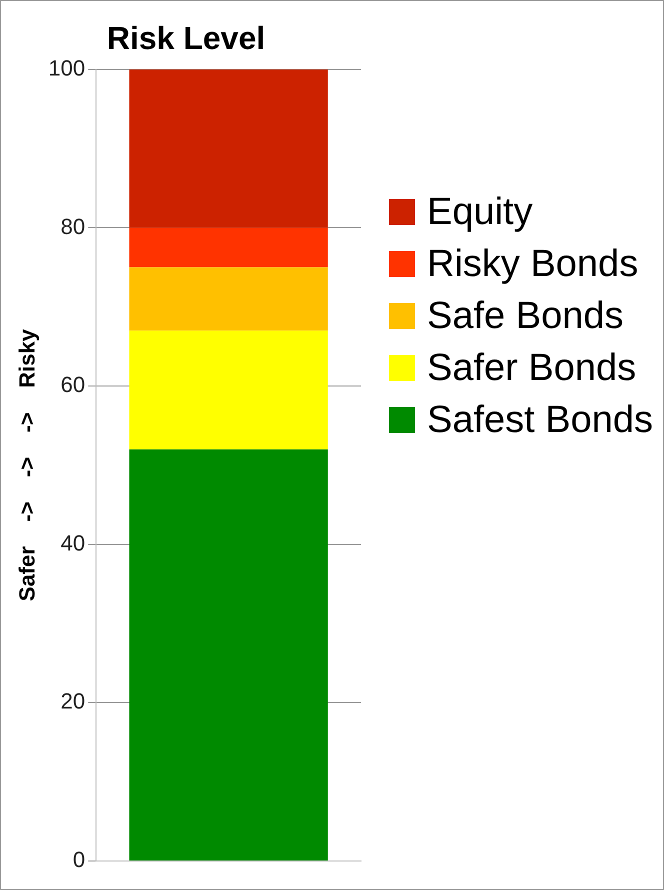 Image resolution: width=664 pixels, height=890 pixels. Describe the element at coordinates (186, 38) in the screenshot. I see `chart-title: Risk Level` at that location.